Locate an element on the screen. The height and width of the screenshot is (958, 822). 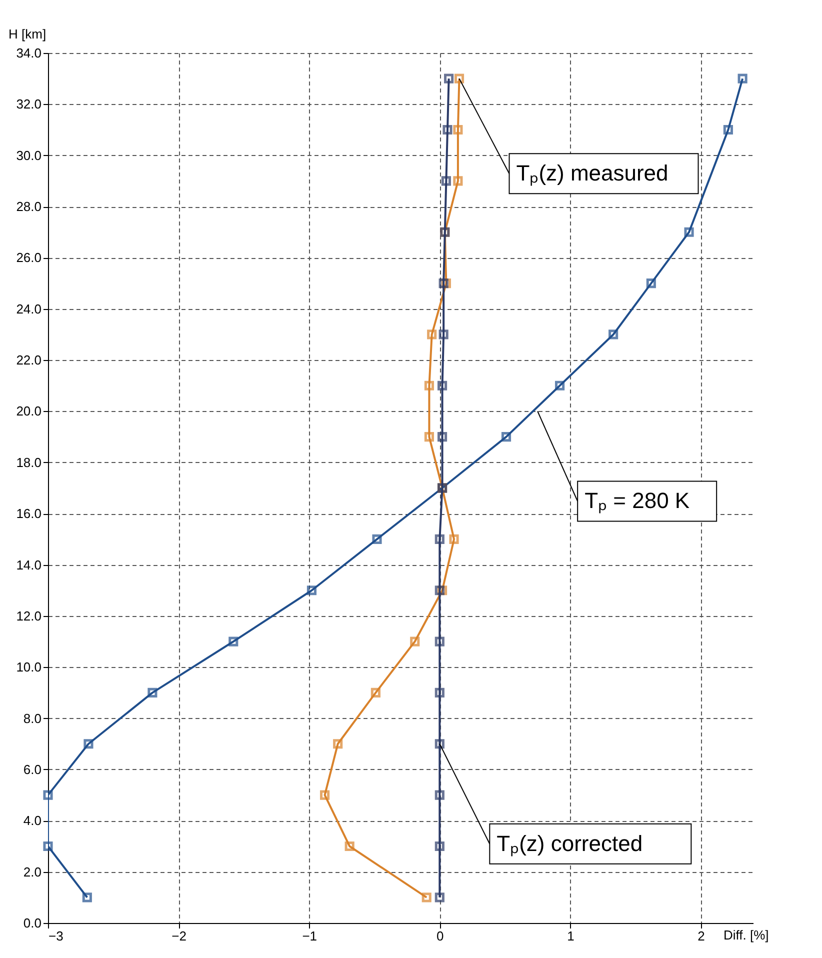
x-tick-label: −3 is located at coordinates (56, 936).